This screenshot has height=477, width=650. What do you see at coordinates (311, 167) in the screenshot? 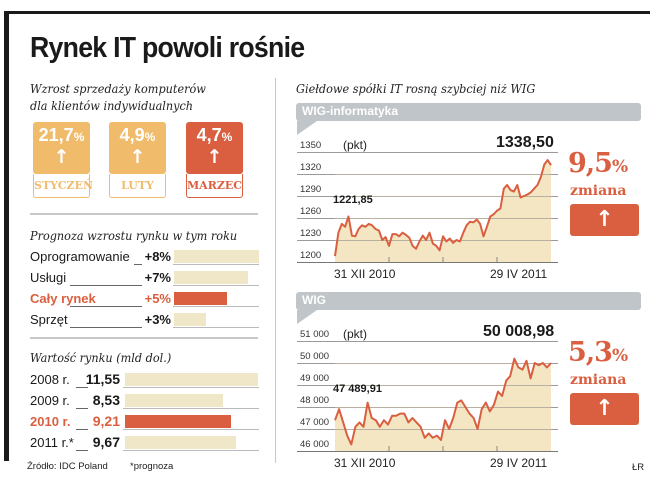
I see `y-tick-label: 1320` at bounding box center [311, 167].